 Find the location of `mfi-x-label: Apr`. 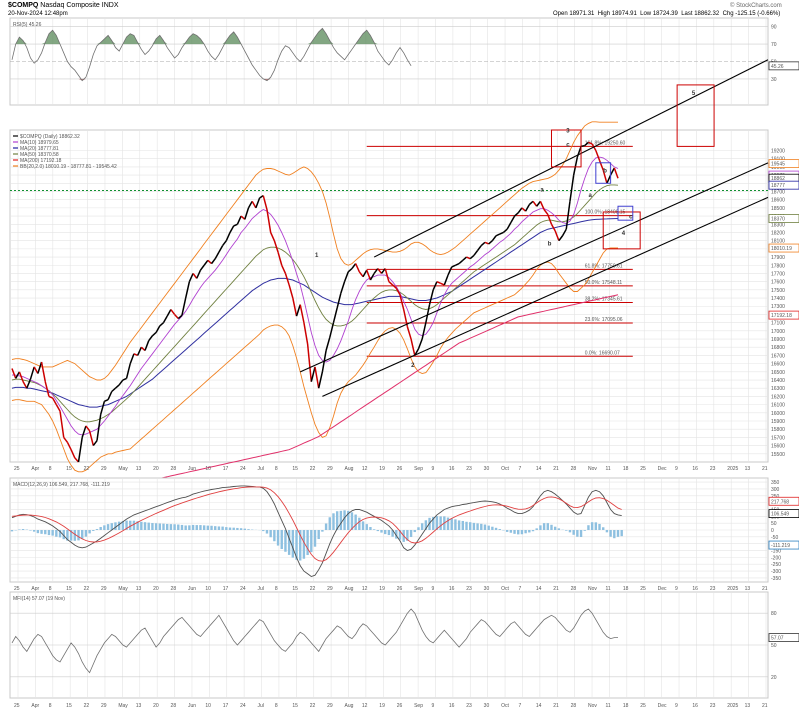

mfi-x-label: Apr is located at coordinates (35, 706).